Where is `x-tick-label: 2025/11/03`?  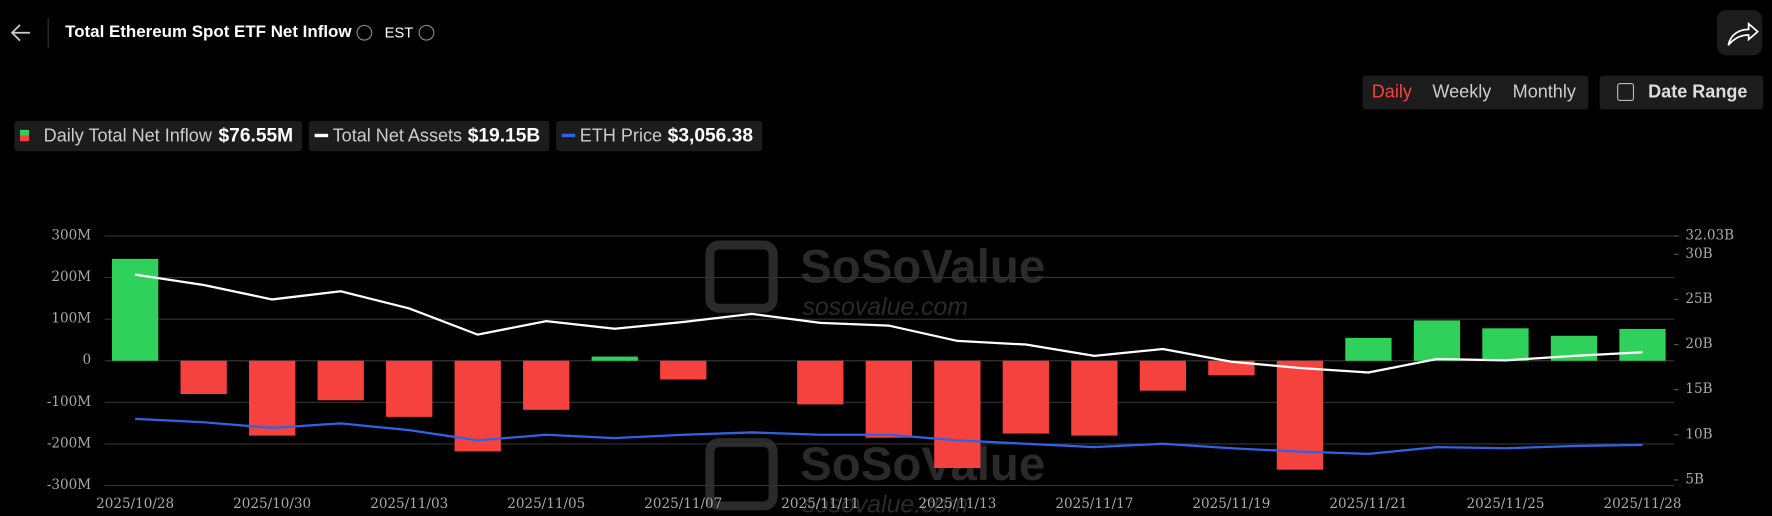
x-tick-label: 2025/11/03 is located at coordinates (409, 504).